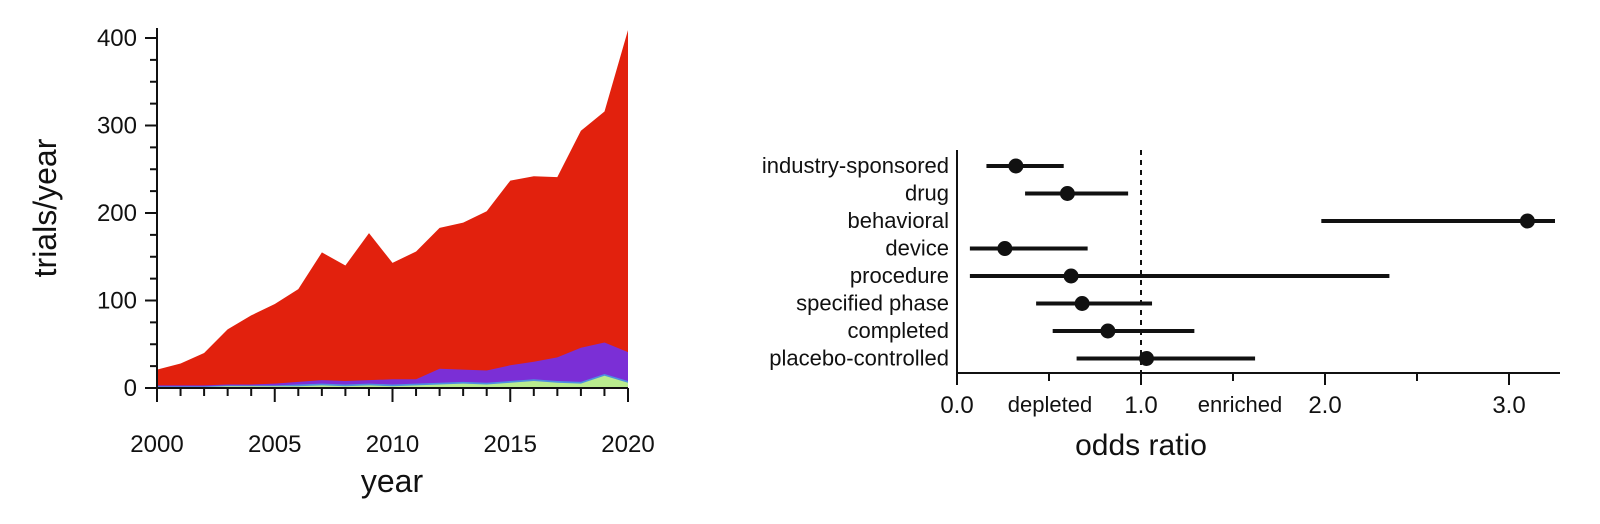 This screenshot has width=1600, height=524. What do you see at coordinates (274, 444) in the screenshot?
I see `x-tick-label: 2005` at bounding box center [274, 444].